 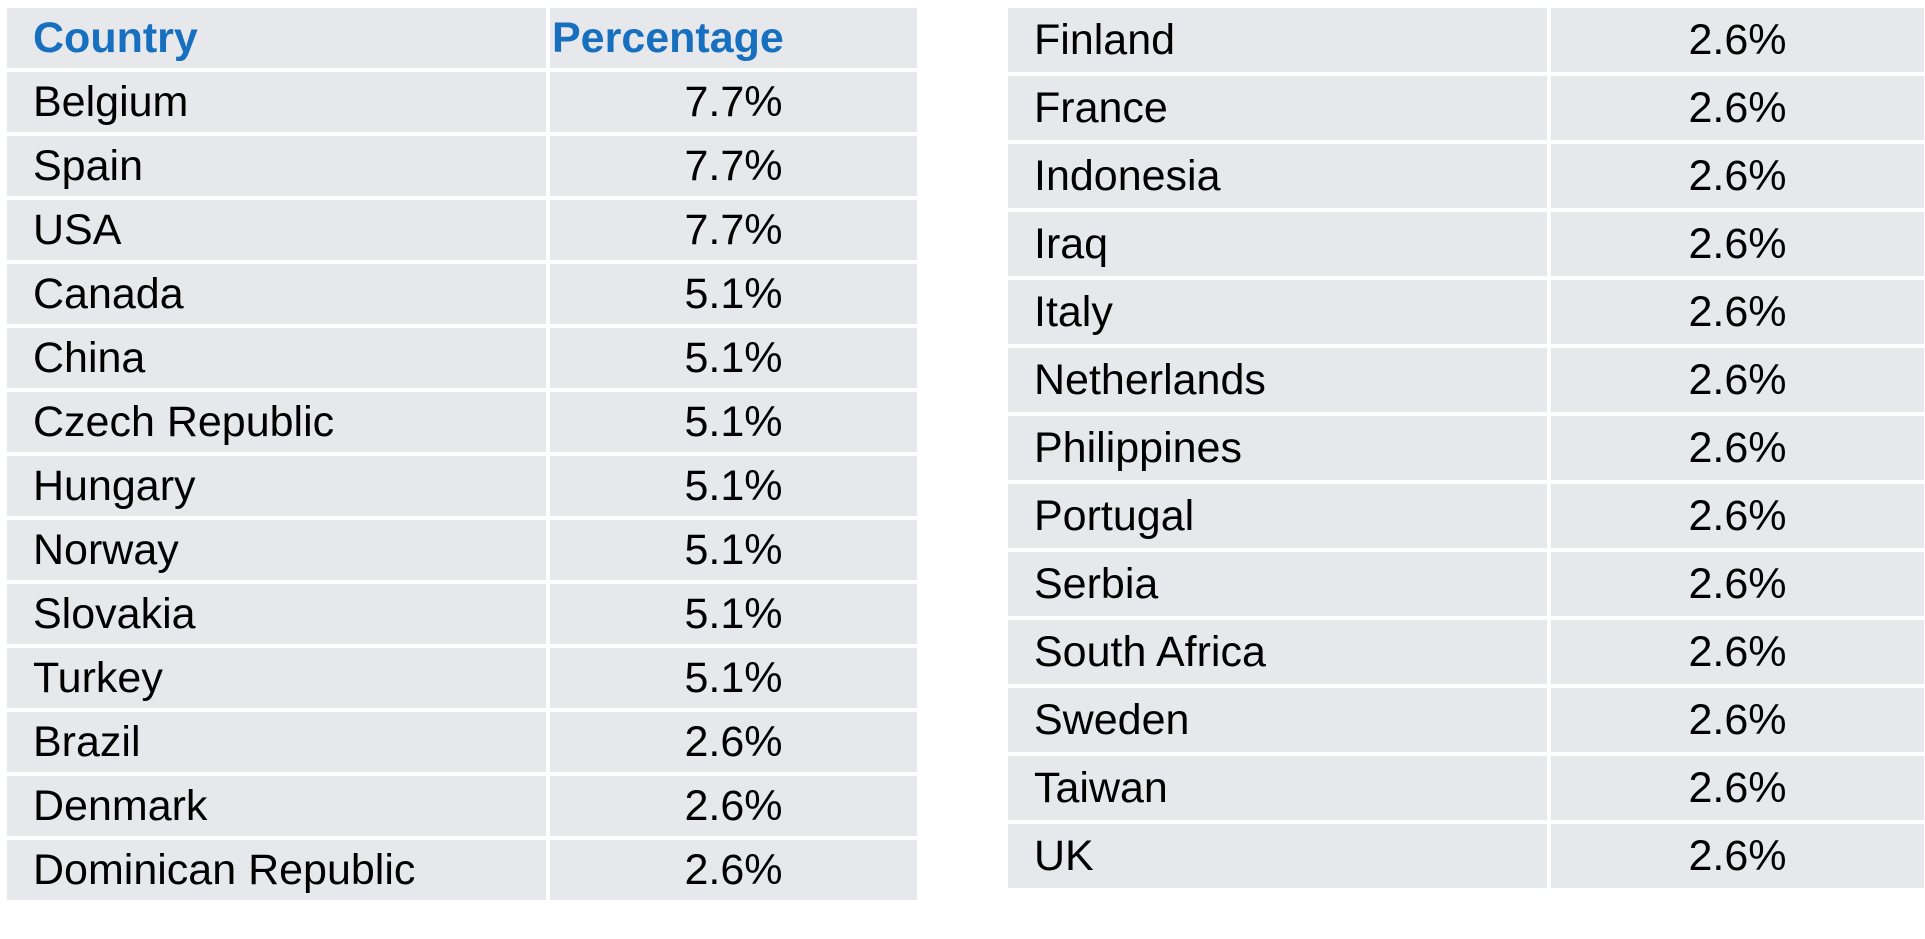 I want to click on header-row: Country Percentage, so click(x=462, y=38).